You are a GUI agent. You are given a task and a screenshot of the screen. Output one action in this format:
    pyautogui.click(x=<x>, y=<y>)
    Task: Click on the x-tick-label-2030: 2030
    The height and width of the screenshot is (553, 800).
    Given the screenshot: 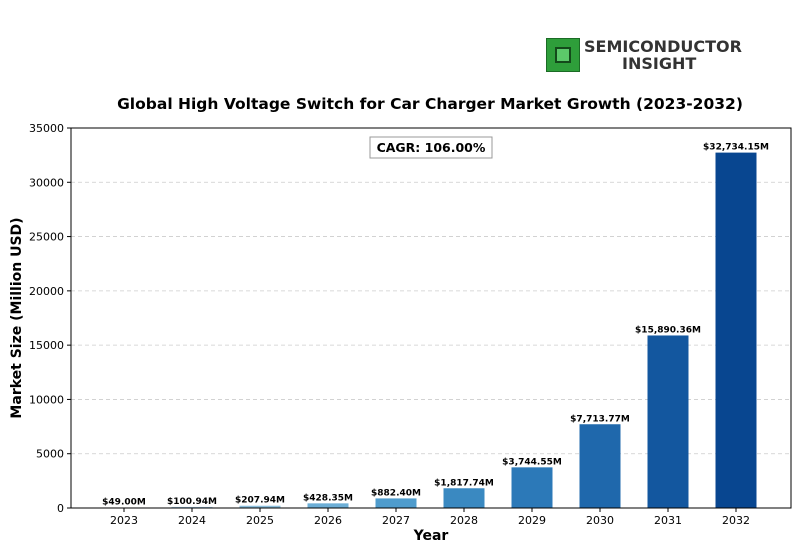 What is the action you would take?
    pyautogui.click(x=600, y=520)
    